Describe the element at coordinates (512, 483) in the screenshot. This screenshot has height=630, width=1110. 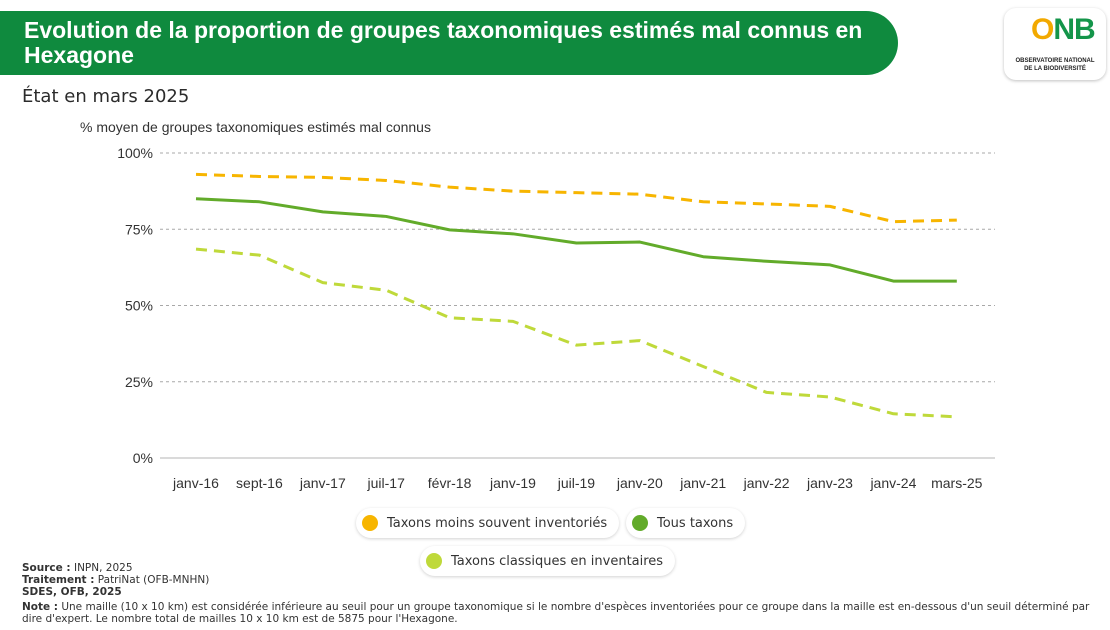
I see `x-tick-label: janv-19` at that location.